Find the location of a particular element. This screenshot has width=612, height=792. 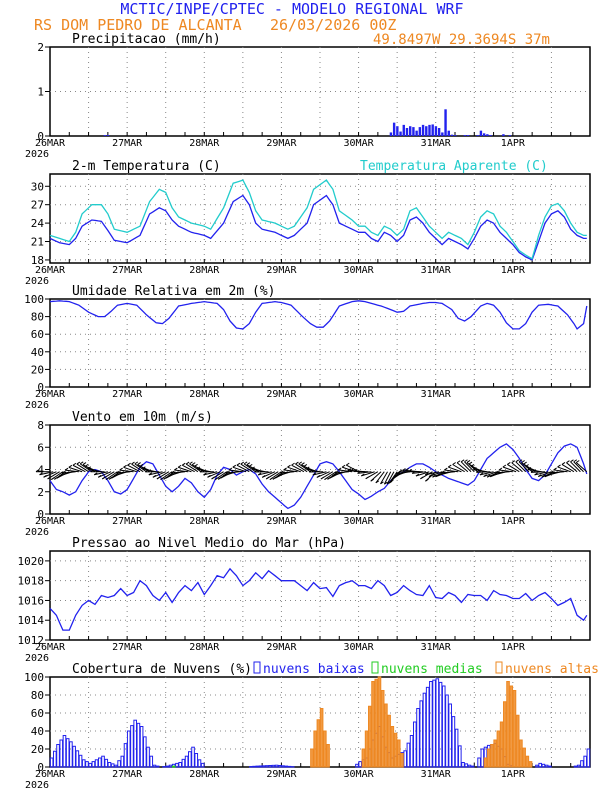

rh-day-label: 30MAR is located at coordinates (359, 394).